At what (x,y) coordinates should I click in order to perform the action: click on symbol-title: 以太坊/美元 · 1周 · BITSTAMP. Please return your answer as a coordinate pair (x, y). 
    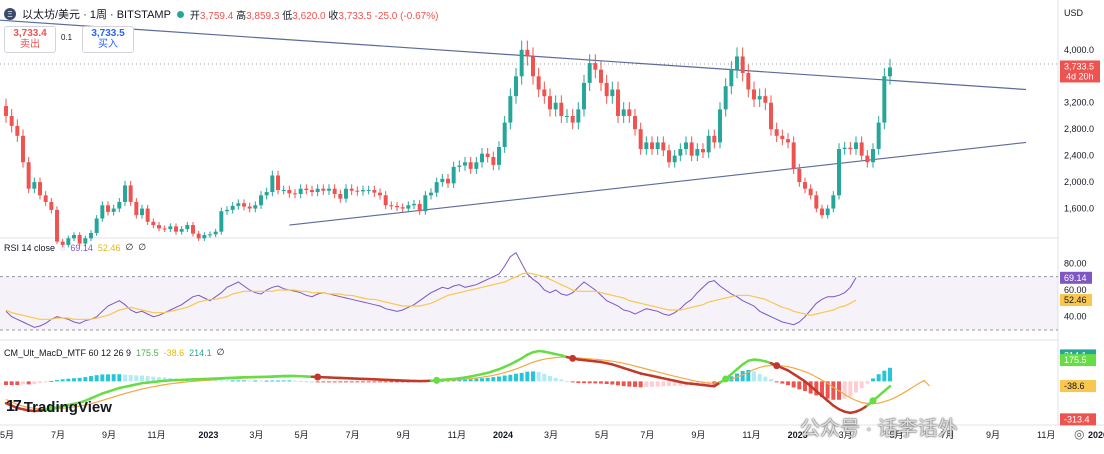
    Looking at the image, I should click on (96, 15).